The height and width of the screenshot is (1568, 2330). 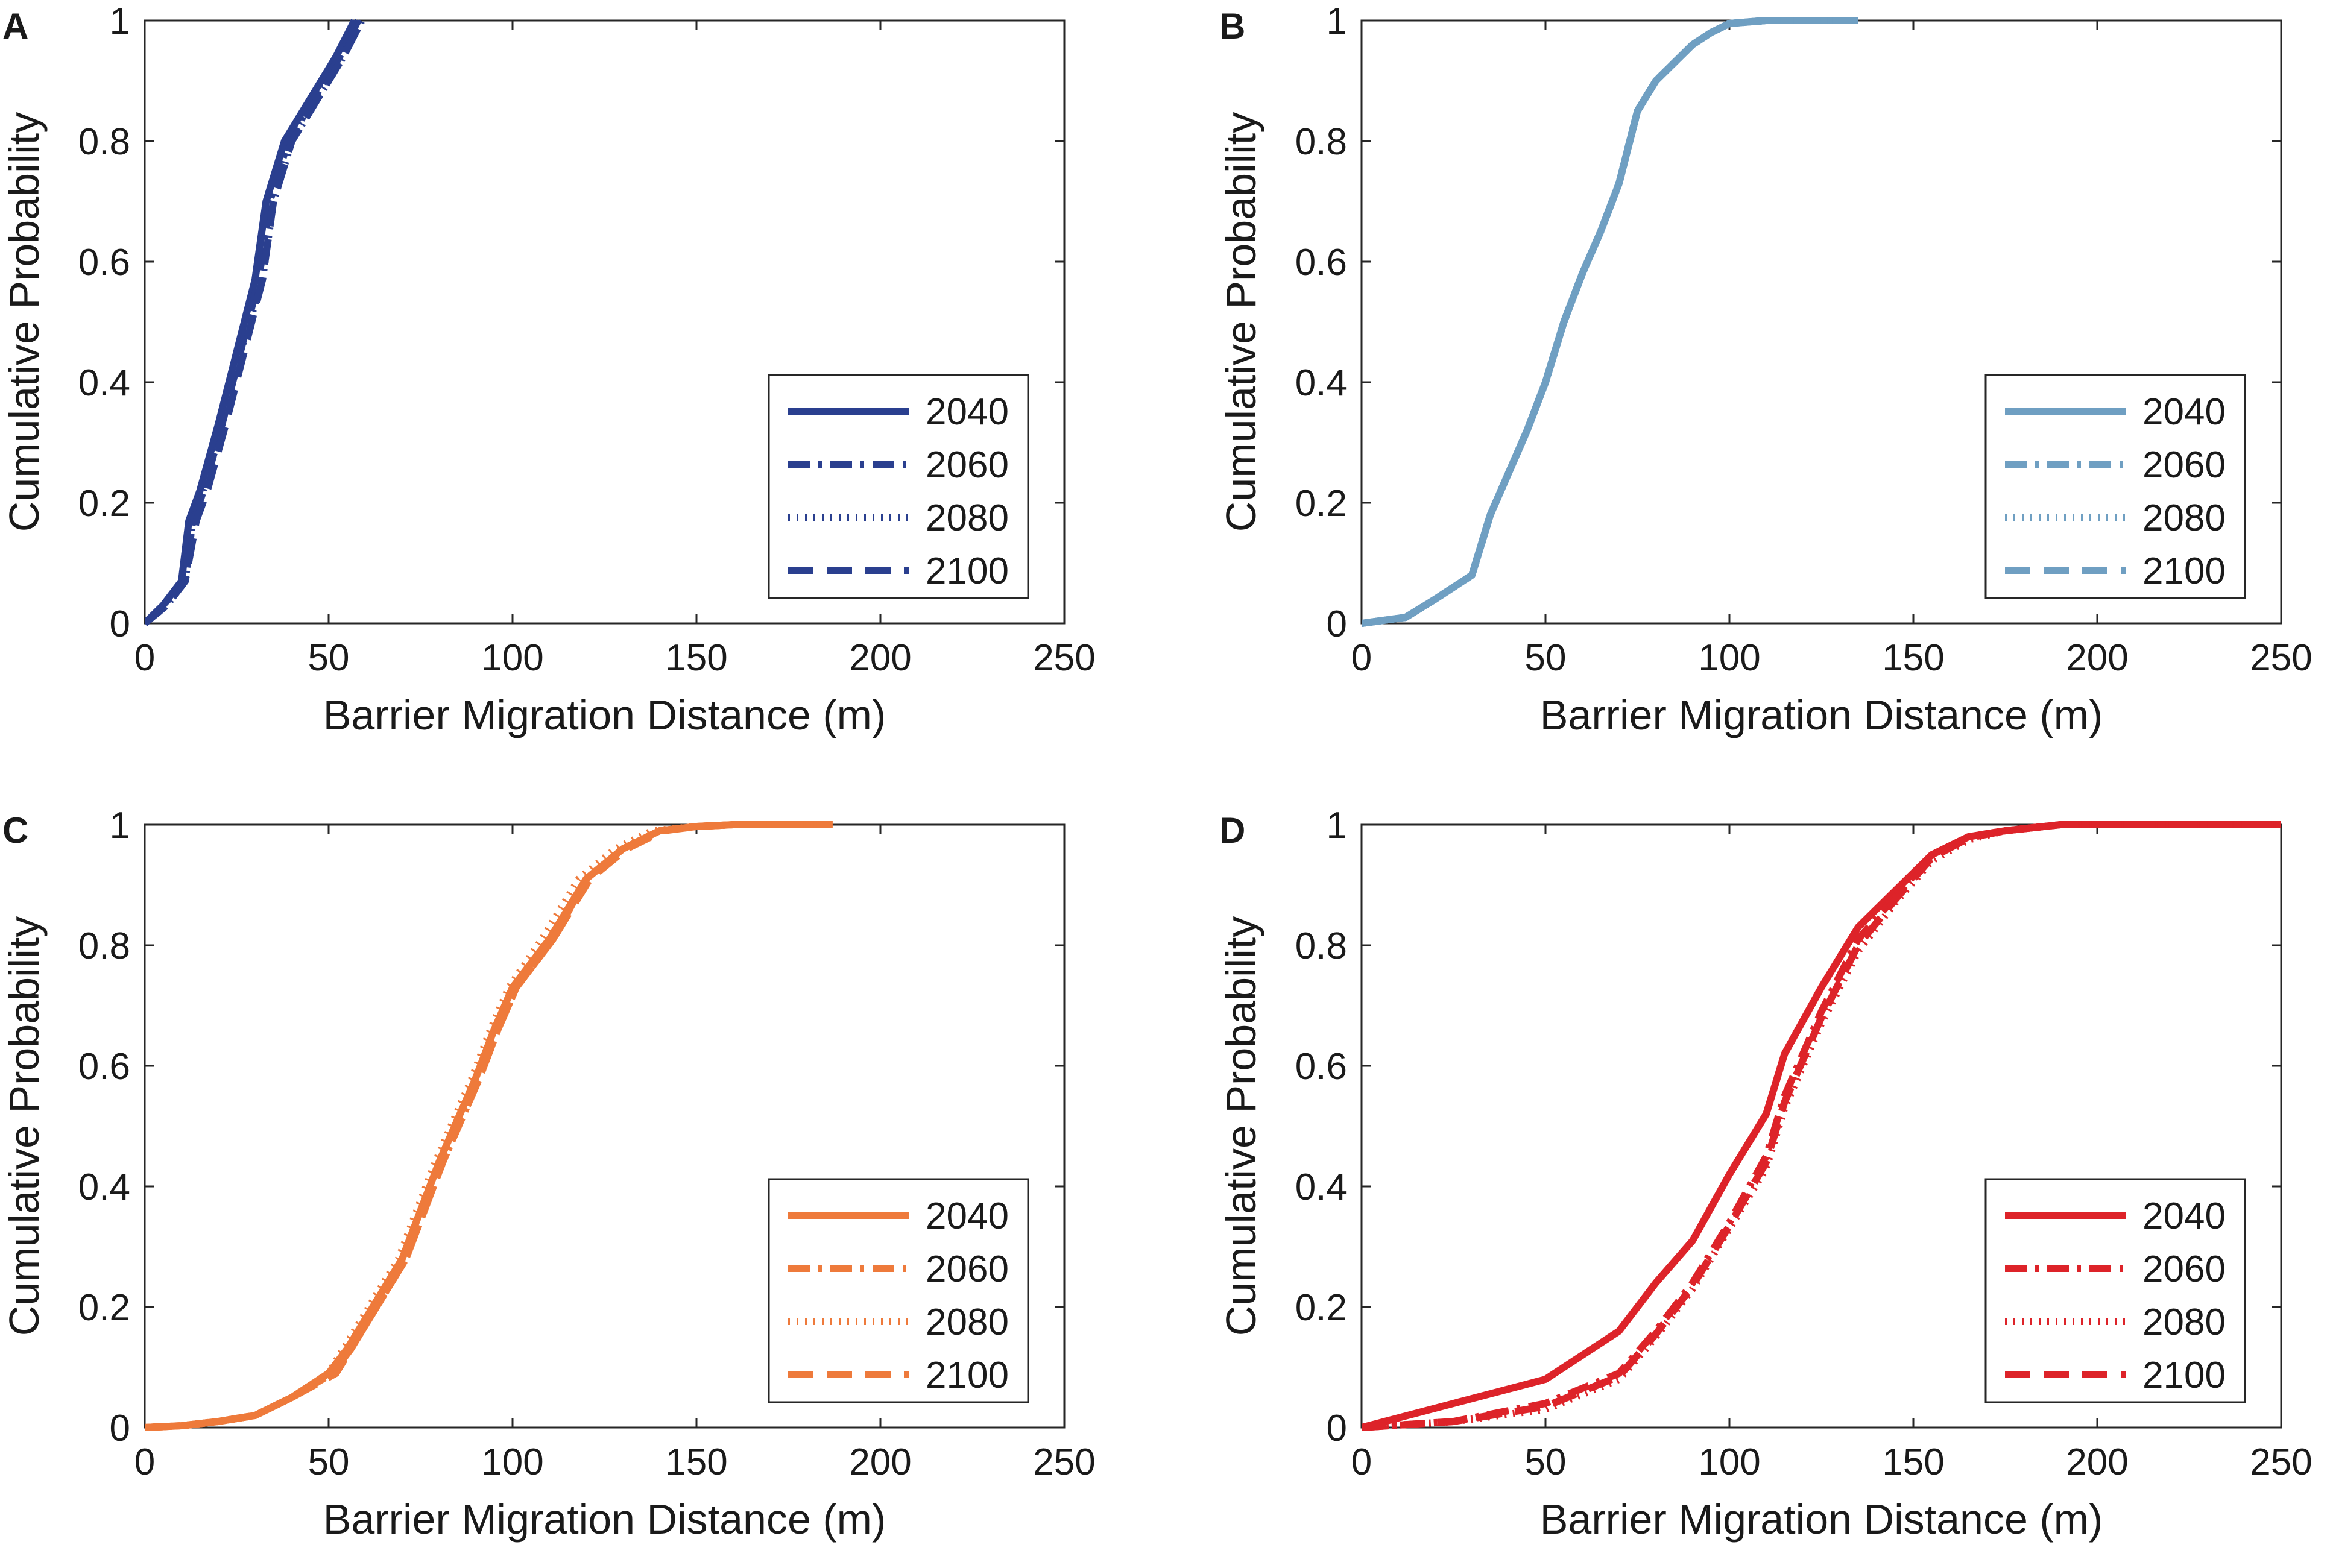 What do you see at coordinates (15, 831) in the screenshot?
I see `panel-letter: C` at bounding box center [15, 831].